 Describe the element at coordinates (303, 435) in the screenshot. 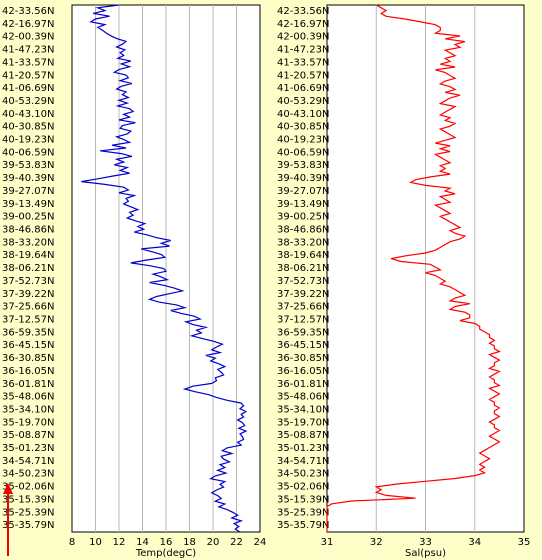

I see `sal-latitude-label: 35-08.87N` at that location.